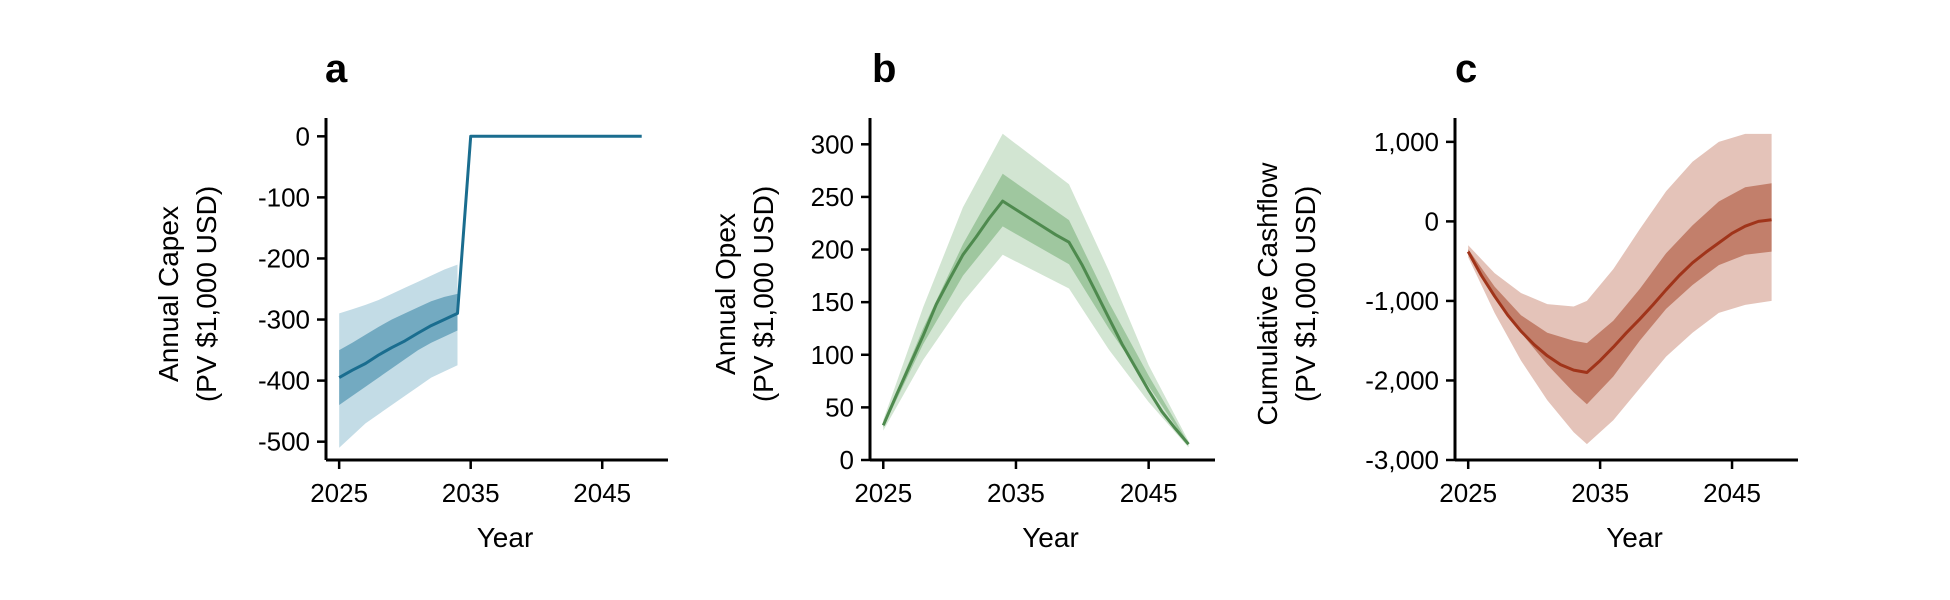 Image resolution: width=1950 pixels, height=600 pixels. Describe the element at coordinates (284, 442) in the screenshot. I see `y-tick-label: -500` at that location.